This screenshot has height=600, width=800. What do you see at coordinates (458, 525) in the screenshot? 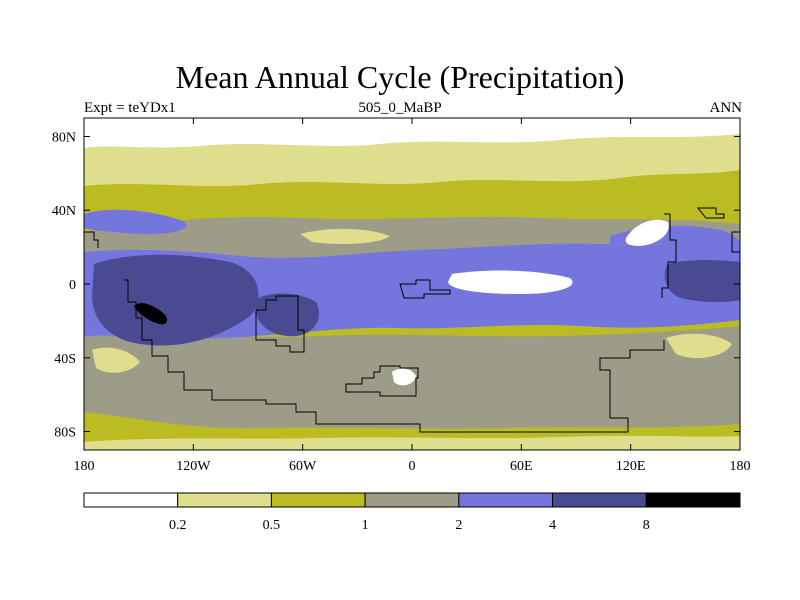
I see `colorbar-label: 2` at bounding box center [458, 525].